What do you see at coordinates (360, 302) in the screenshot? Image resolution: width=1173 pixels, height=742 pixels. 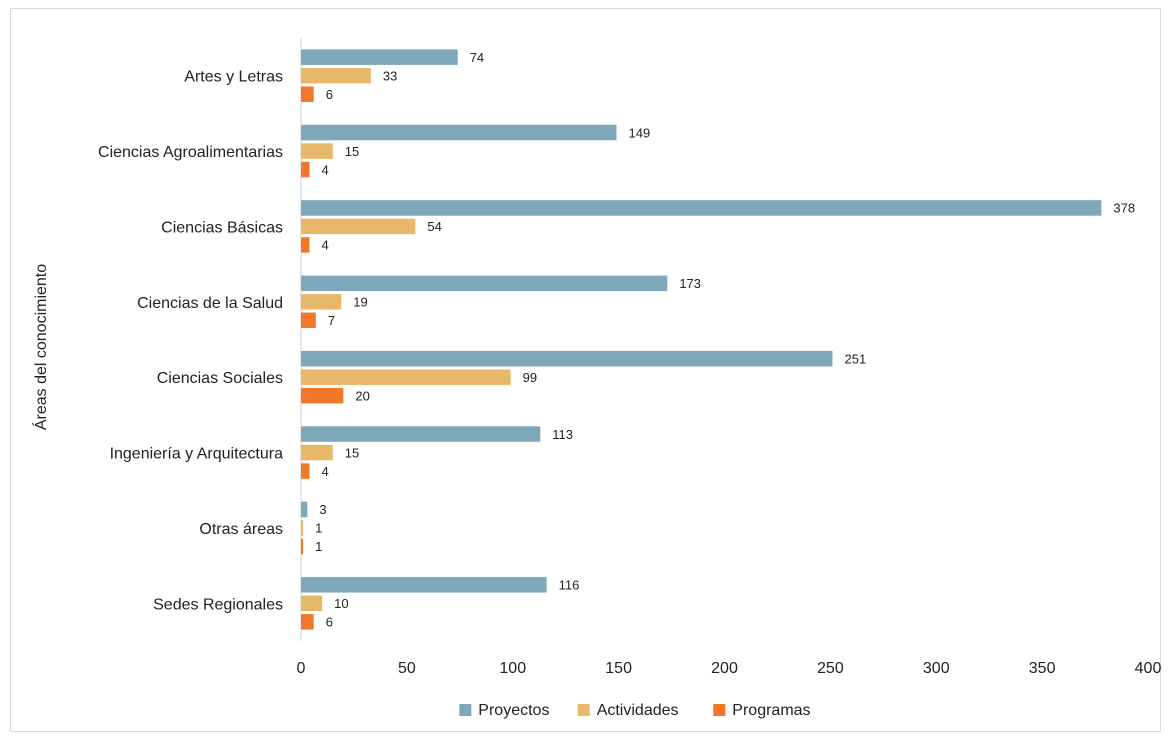 I see `data-label: 19` at bounding box center [360, 302].